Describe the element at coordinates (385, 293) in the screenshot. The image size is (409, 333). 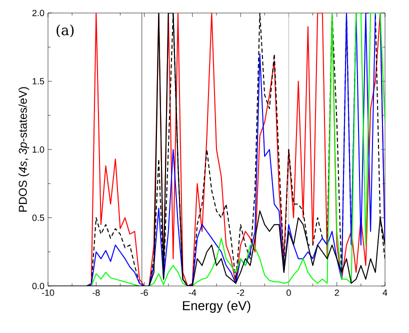
I see `x-tick-label: 4` at that location.